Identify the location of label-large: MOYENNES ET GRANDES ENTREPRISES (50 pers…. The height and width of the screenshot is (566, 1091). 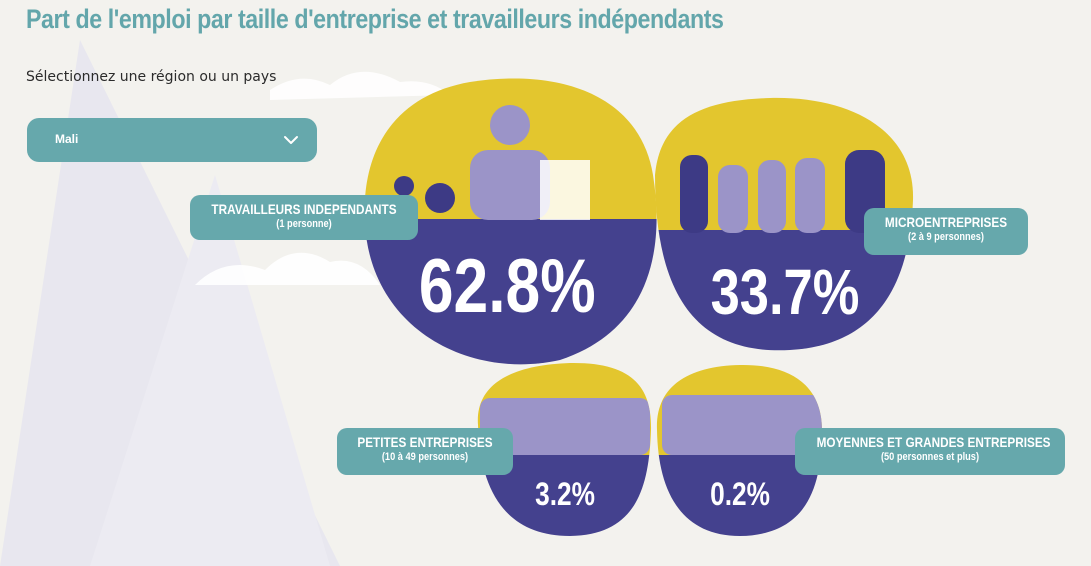
(930, 451).